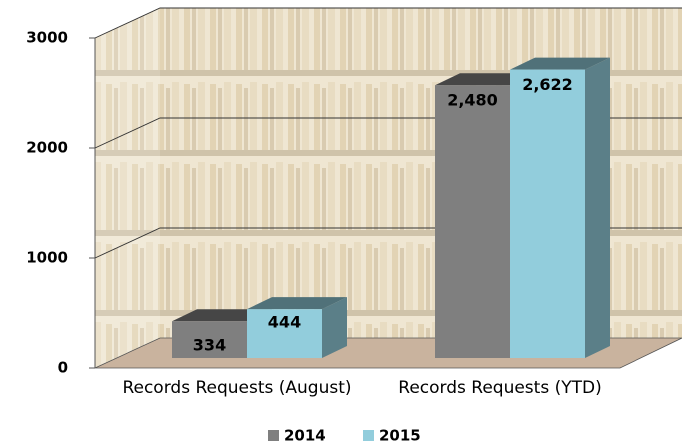 The height and width of the screenshot is (446, 682). Describe the element at coordinates (400, 436) in the screenshot. I see `legend-label: 2015` at that location.